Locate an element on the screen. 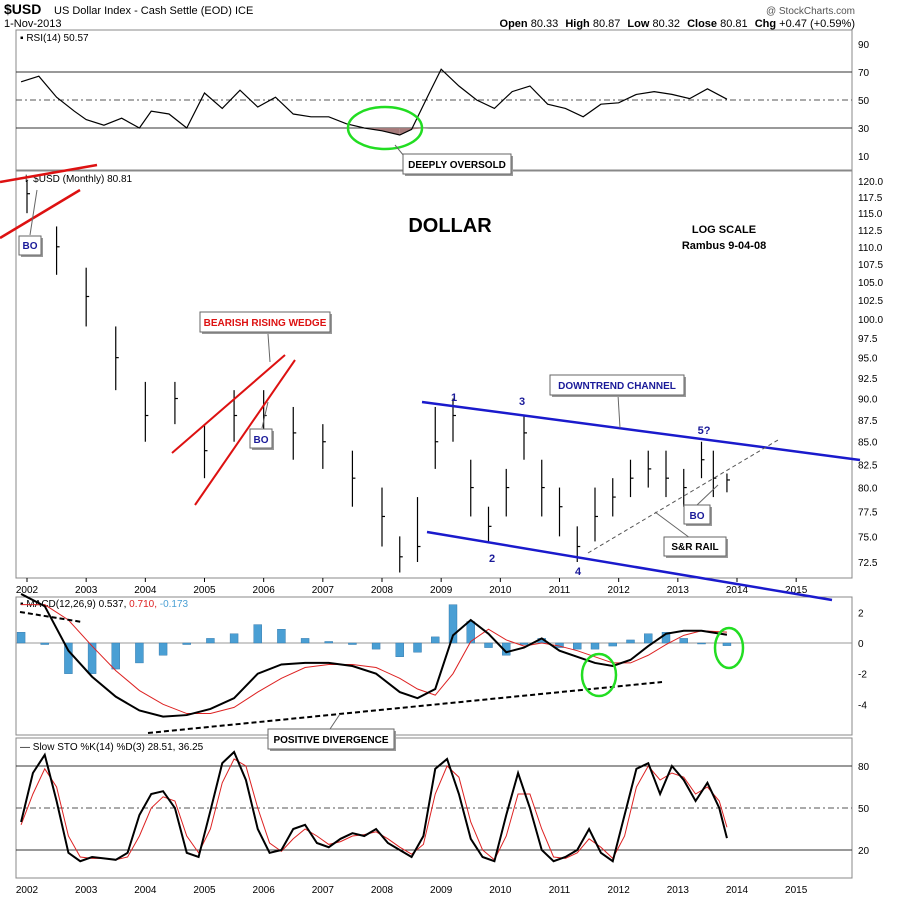  top-left-red-trendline-lower is located at coordinates (40, 214).